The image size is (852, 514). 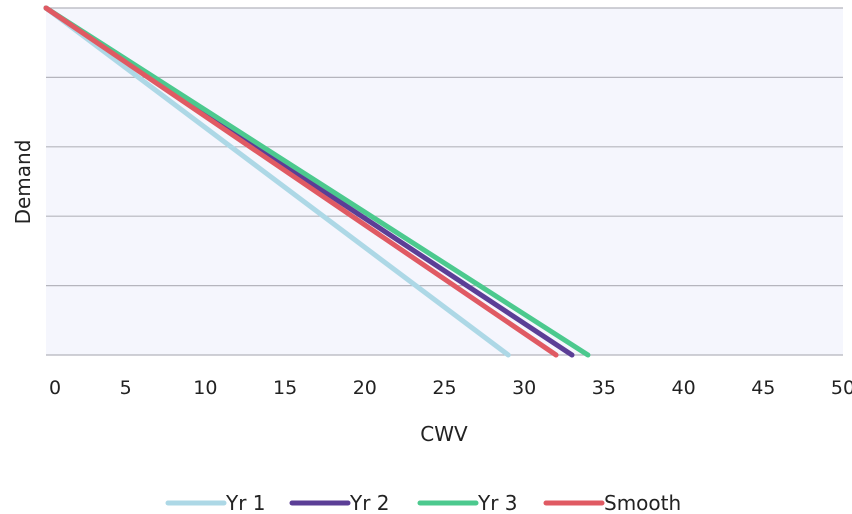 What do you see at coordinates (444, 434) in the screenshot?
I see `x-axis-title: CWV` at bounding box center [444, 434].